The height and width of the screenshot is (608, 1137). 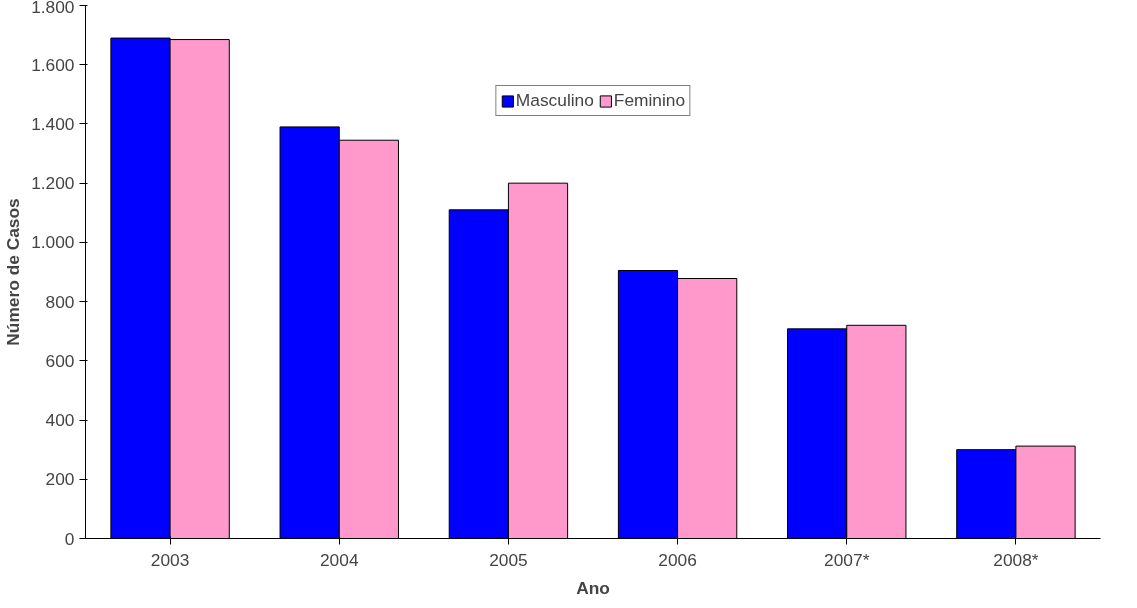 I want to click on y-tick-label: 200, so click(x=60, y=479).